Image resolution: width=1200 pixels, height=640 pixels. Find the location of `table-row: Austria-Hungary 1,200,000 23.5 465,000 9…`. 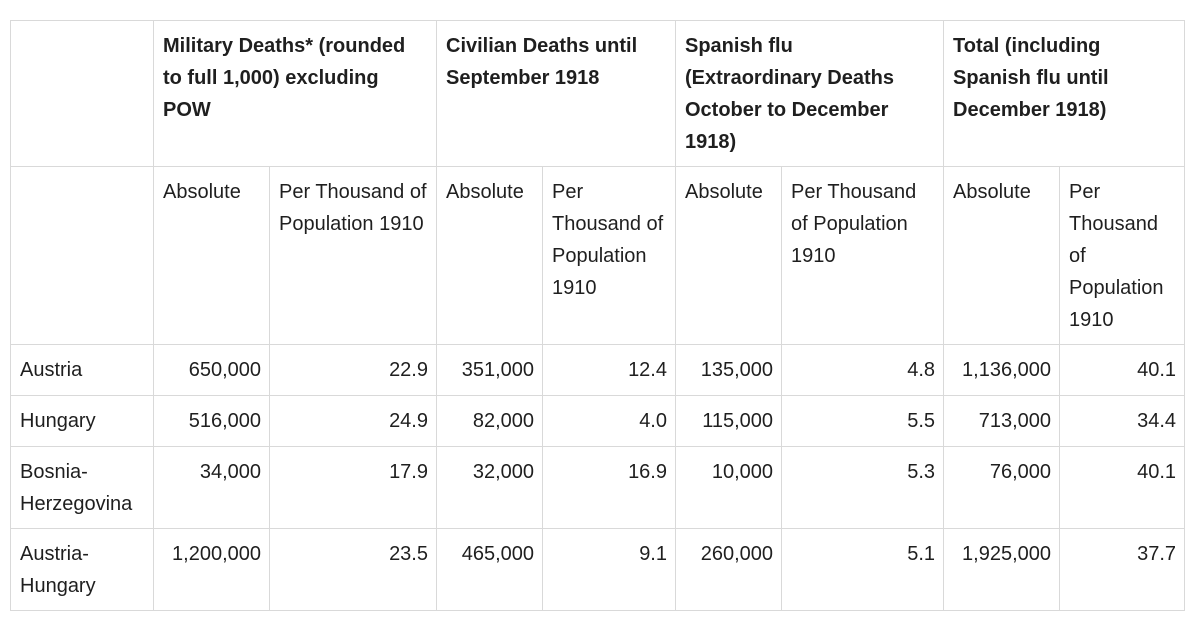

table-row: Austria-Hungary 1,200,000 23.5 465,000 9… is located at coordinates (598, 569).